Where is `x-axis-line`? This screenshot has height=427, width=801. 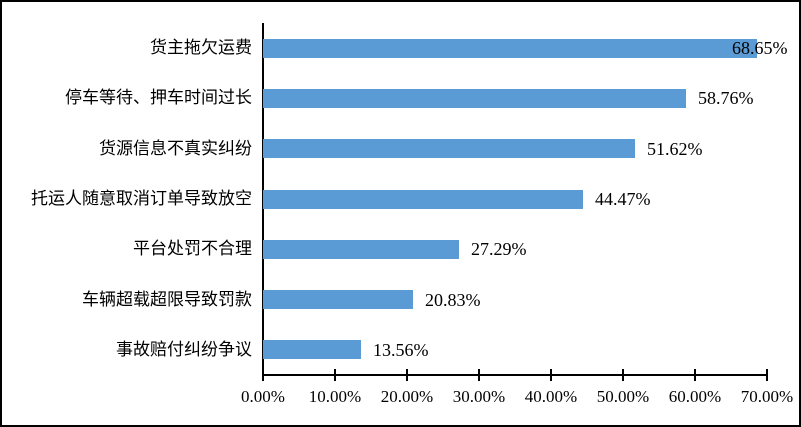
x-axis-line is located at coordinates (514, 375).